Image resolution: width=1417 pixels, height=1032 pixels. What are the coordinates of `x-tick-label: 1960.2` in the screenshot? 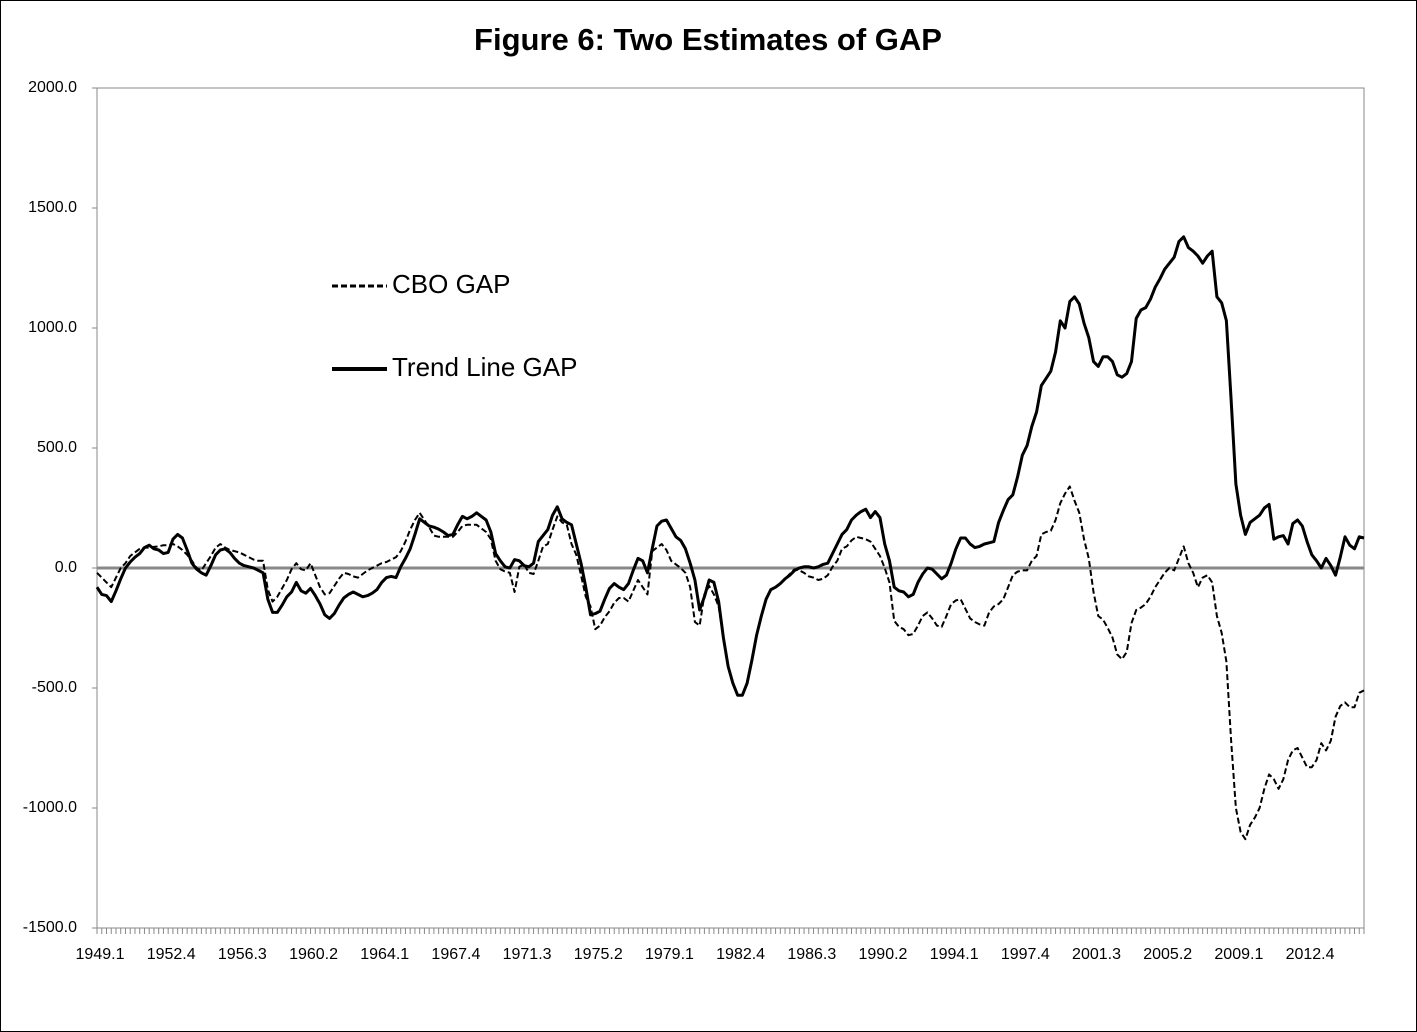 It's located at (313, 954).